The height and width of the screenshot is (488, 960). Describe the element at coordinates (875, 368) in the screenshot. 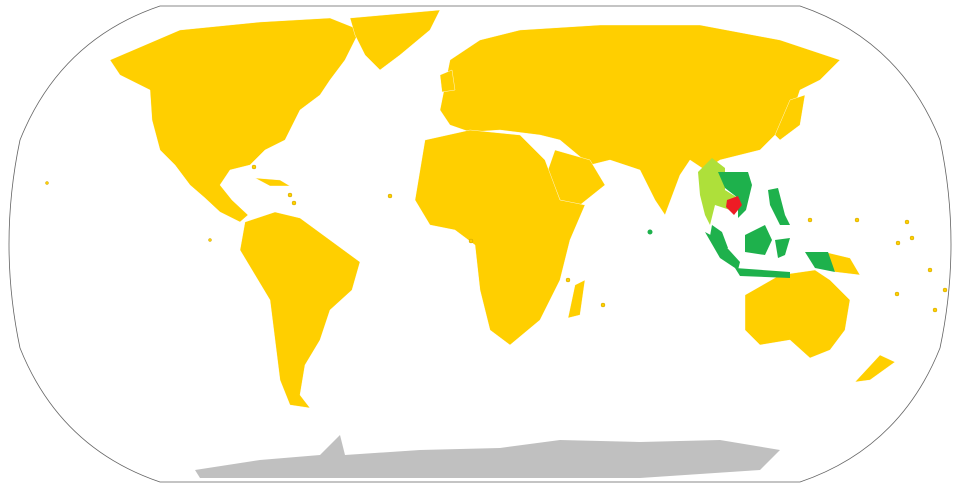

I see `new-zealand` at that location.